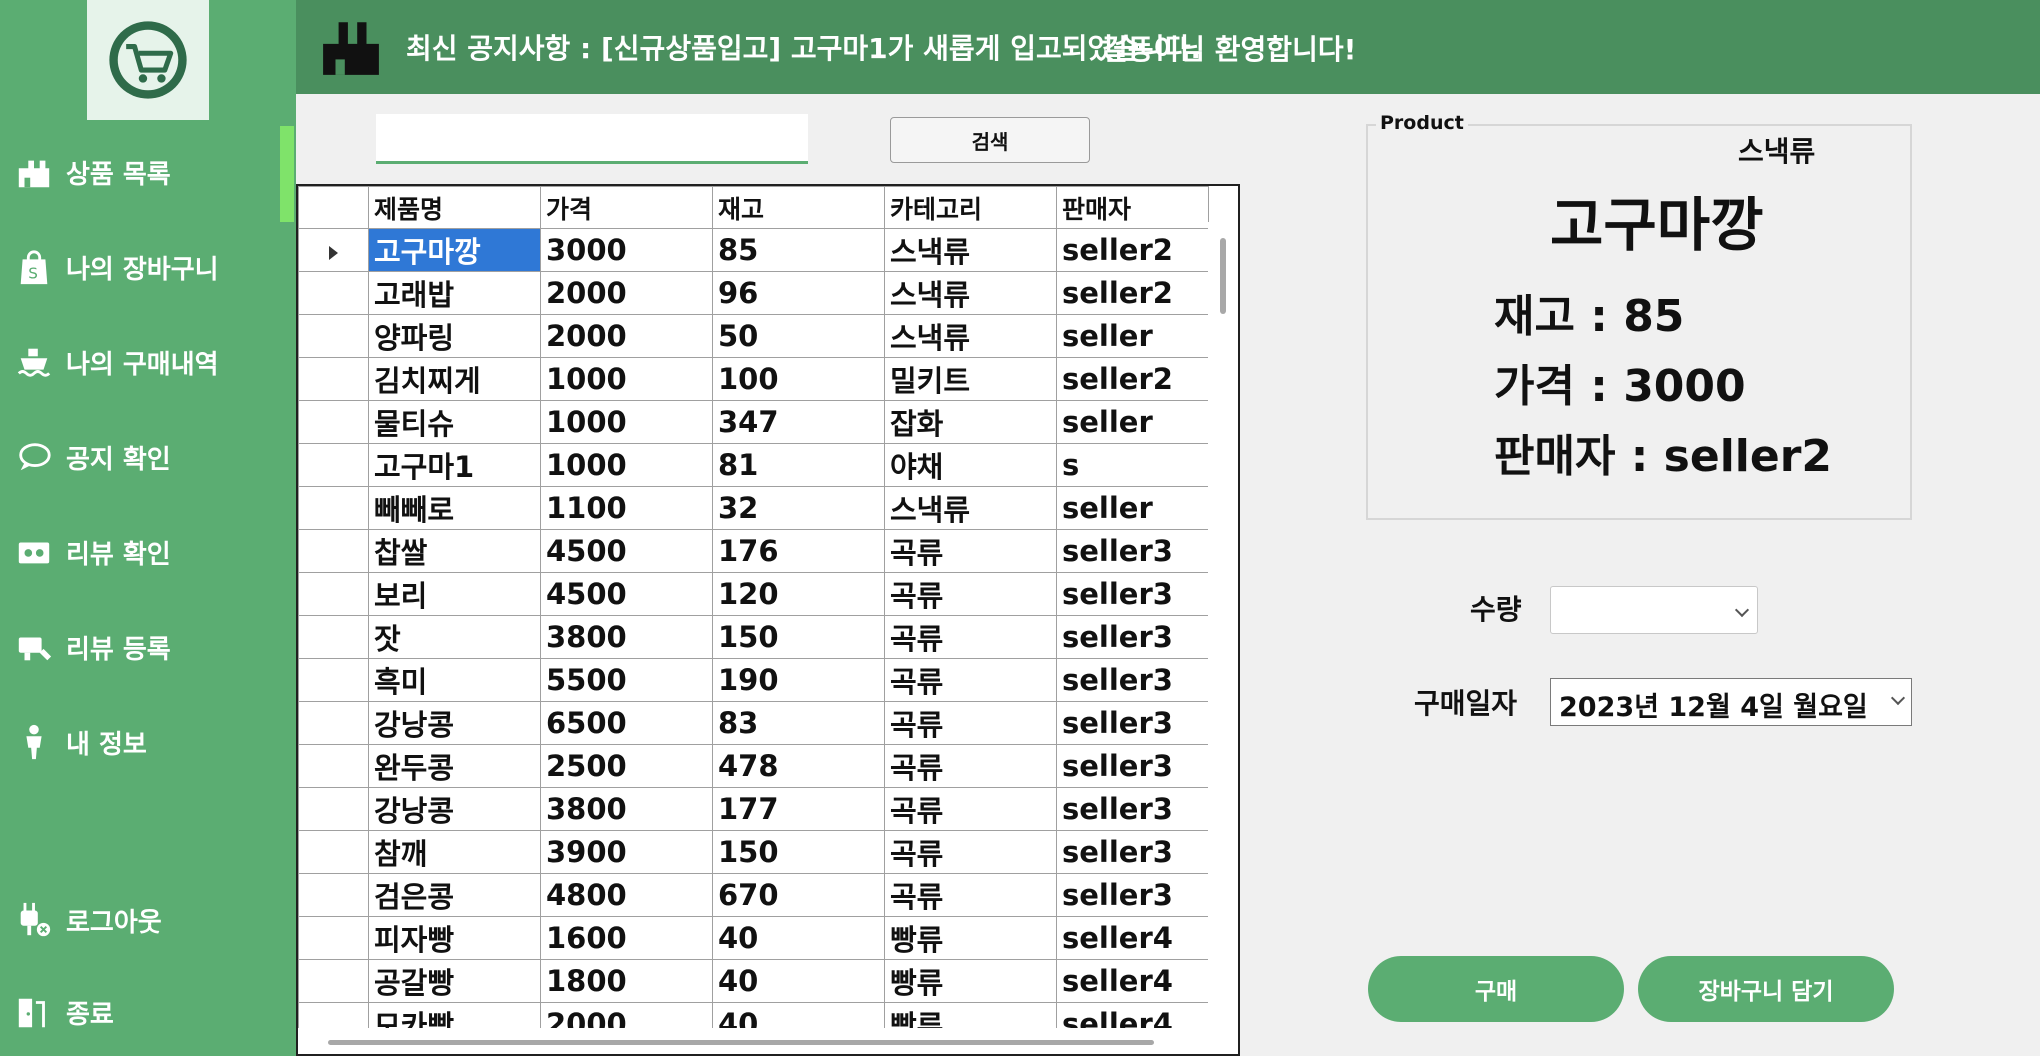 Image resolution: width=2040 pixels, height=1056 pixels. I want to click on buy-button: 구매, so click(1496, 989).